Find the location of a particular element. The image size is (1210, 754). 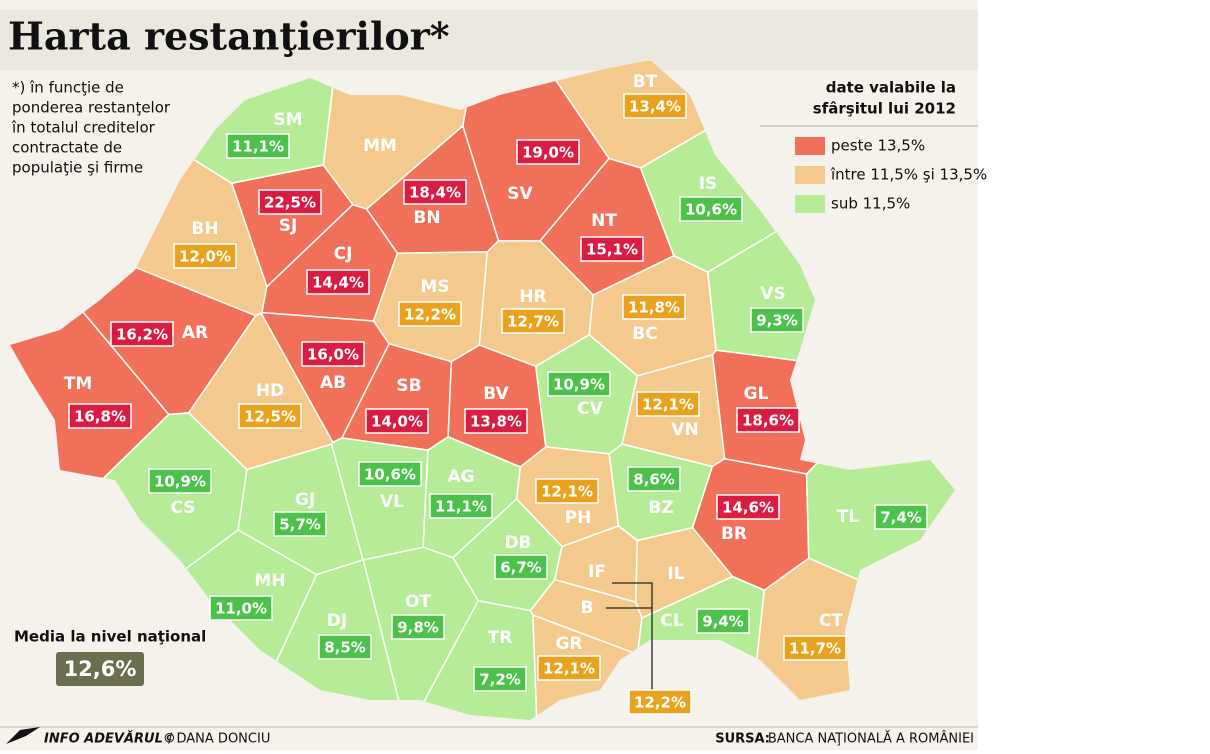

value-label: 9,3% is located at coordinates (777, 321).